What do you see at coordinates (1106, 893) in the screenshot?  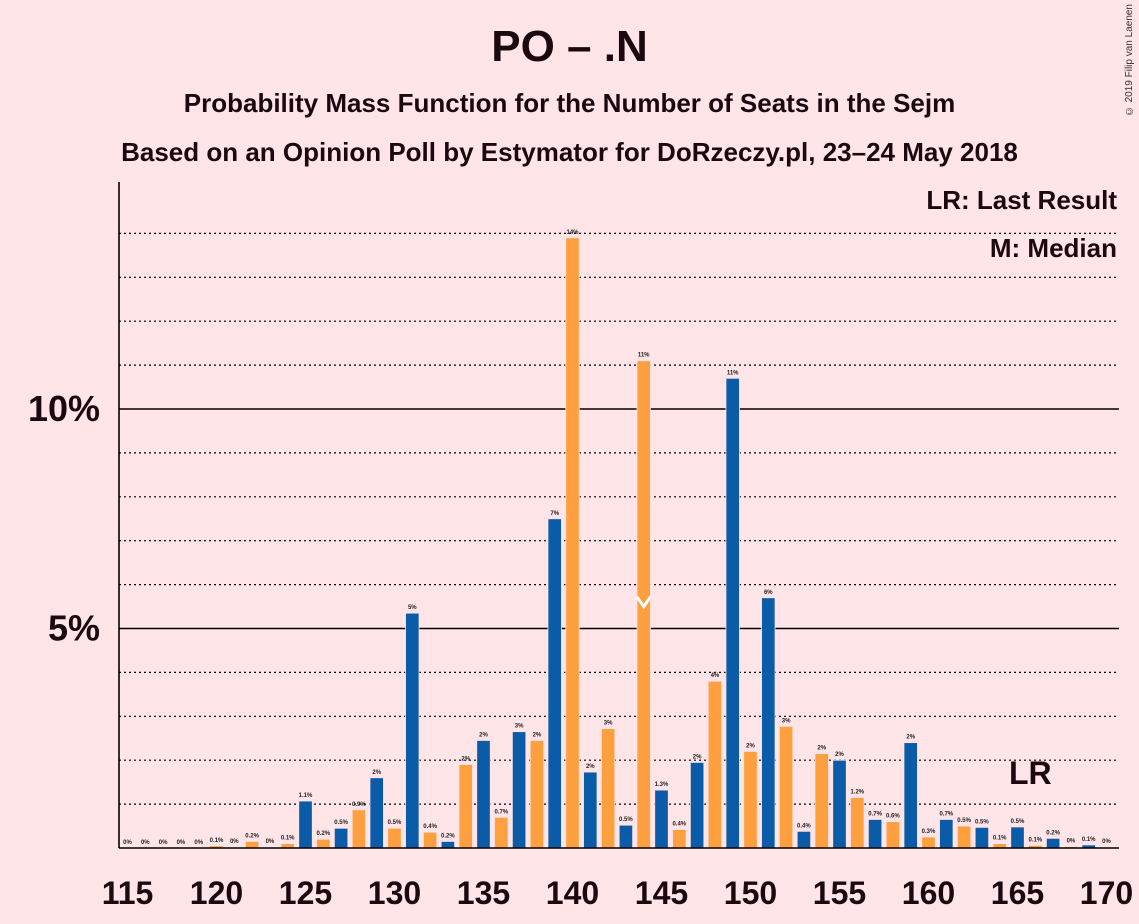 I see `x-tick-label: 170` at bounding box center [1106, 893].